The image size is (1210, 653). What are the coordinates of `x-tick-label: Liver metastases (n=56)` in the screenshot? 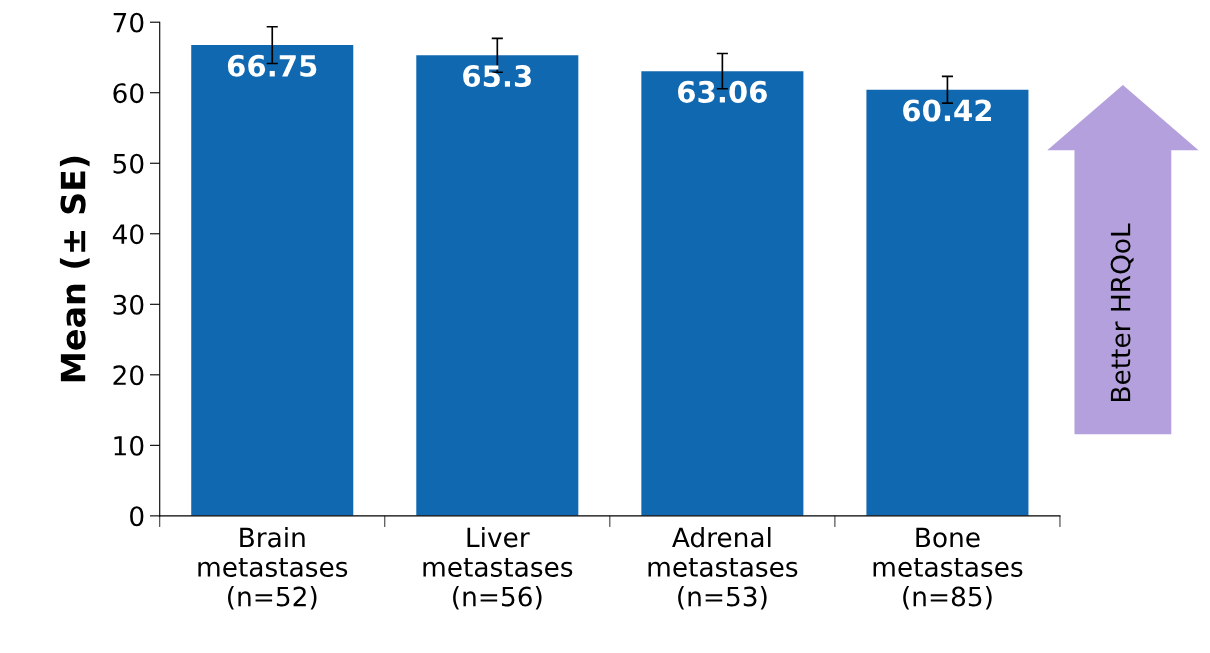 It's located at (498, 568).